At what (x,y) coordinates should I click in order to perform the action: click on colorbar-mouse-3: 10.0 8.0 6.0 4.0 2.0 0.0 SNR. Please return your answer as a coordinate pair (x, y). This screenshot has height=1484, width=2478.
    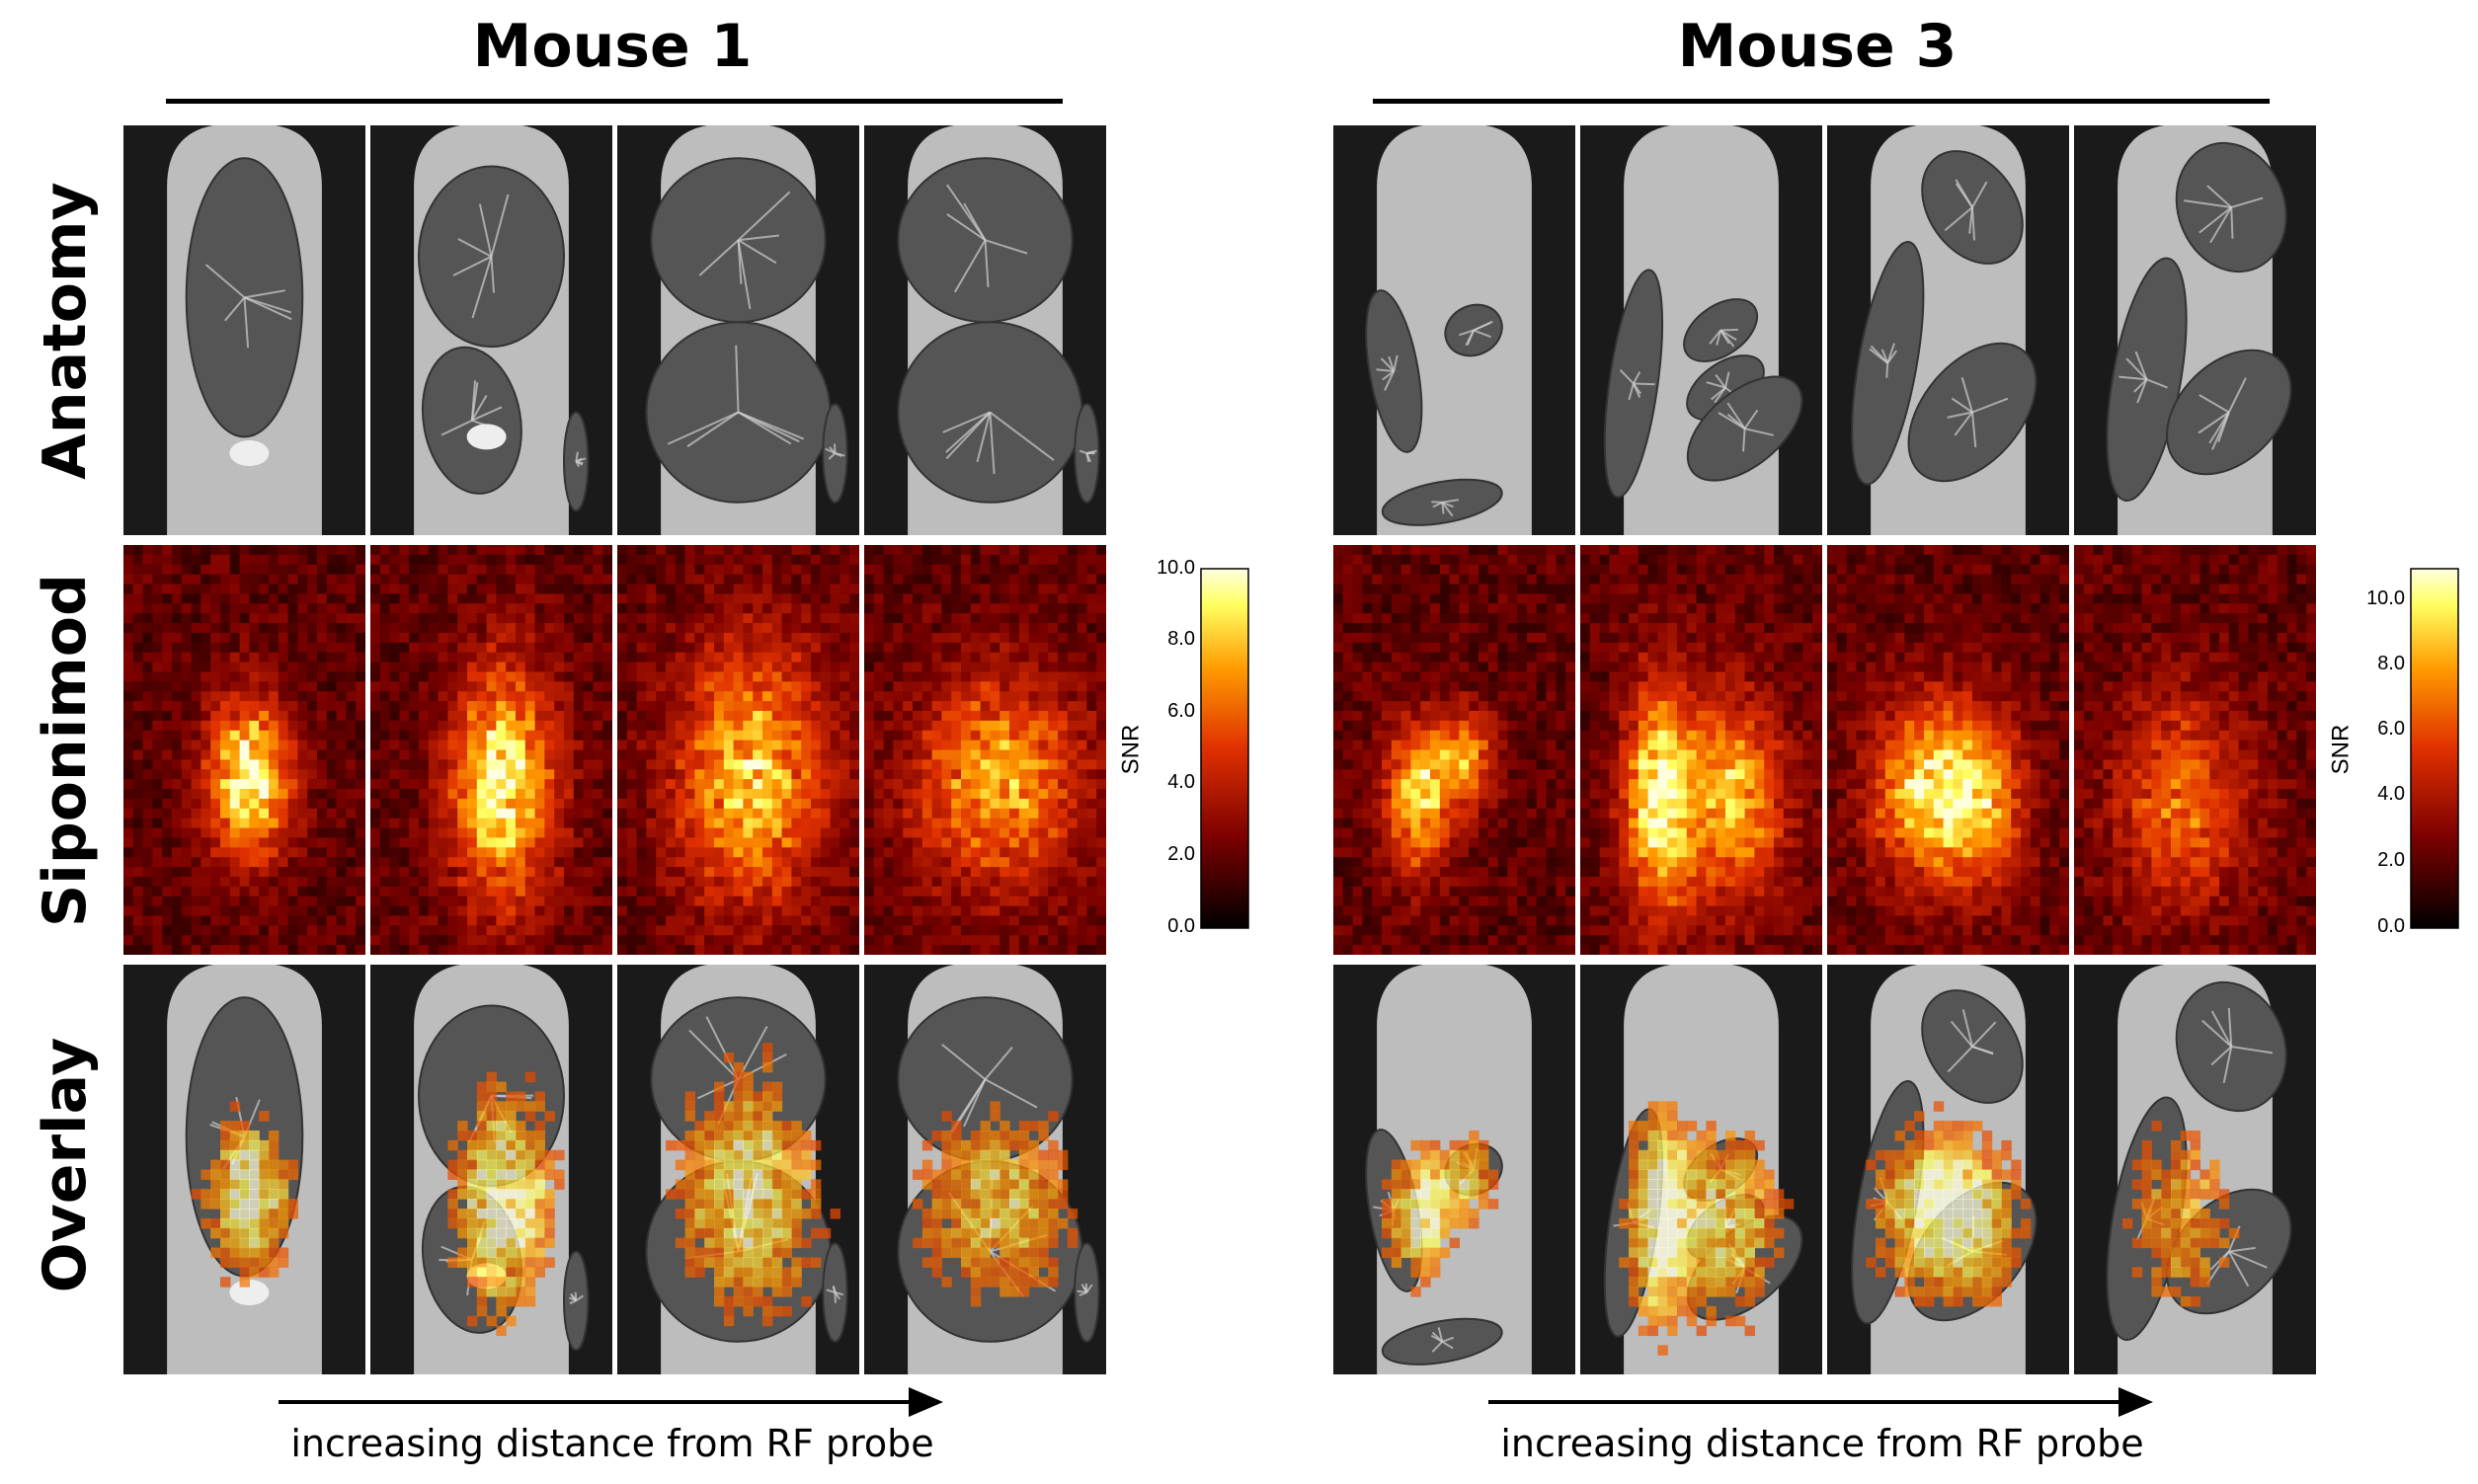
    Looking at the image, I should click on (2395, 751).